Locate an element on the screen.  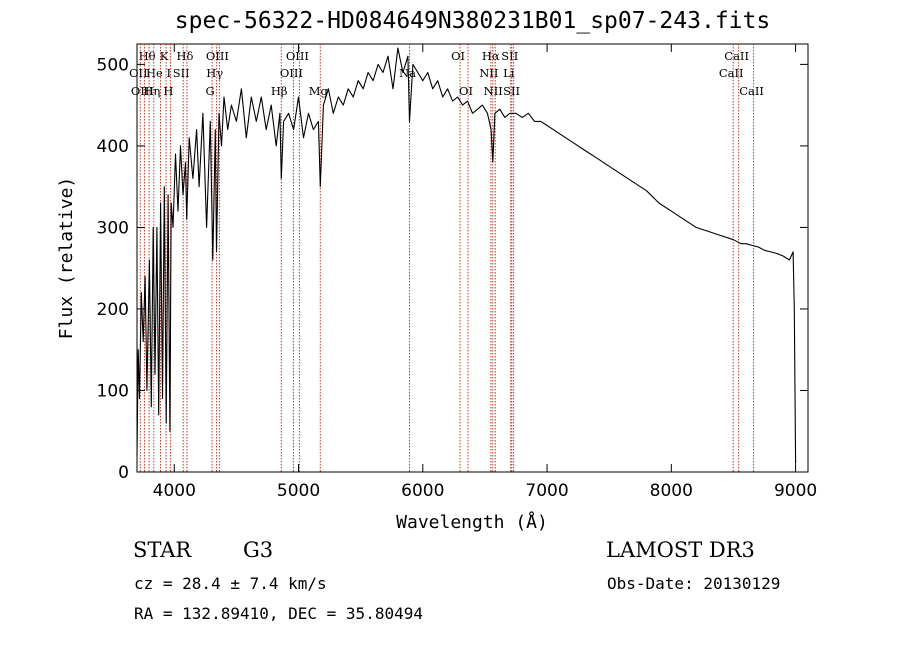
spectral-line-label: Hβ is located at coordinates (279, 91).